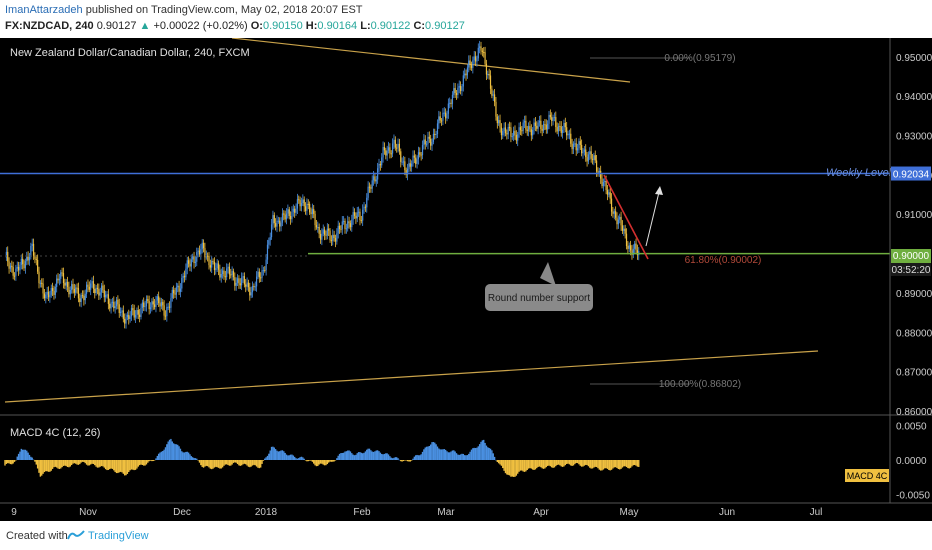 The width and height of the screenshot is (932, 550). I want to click on annotation-box, so click(539, 297).